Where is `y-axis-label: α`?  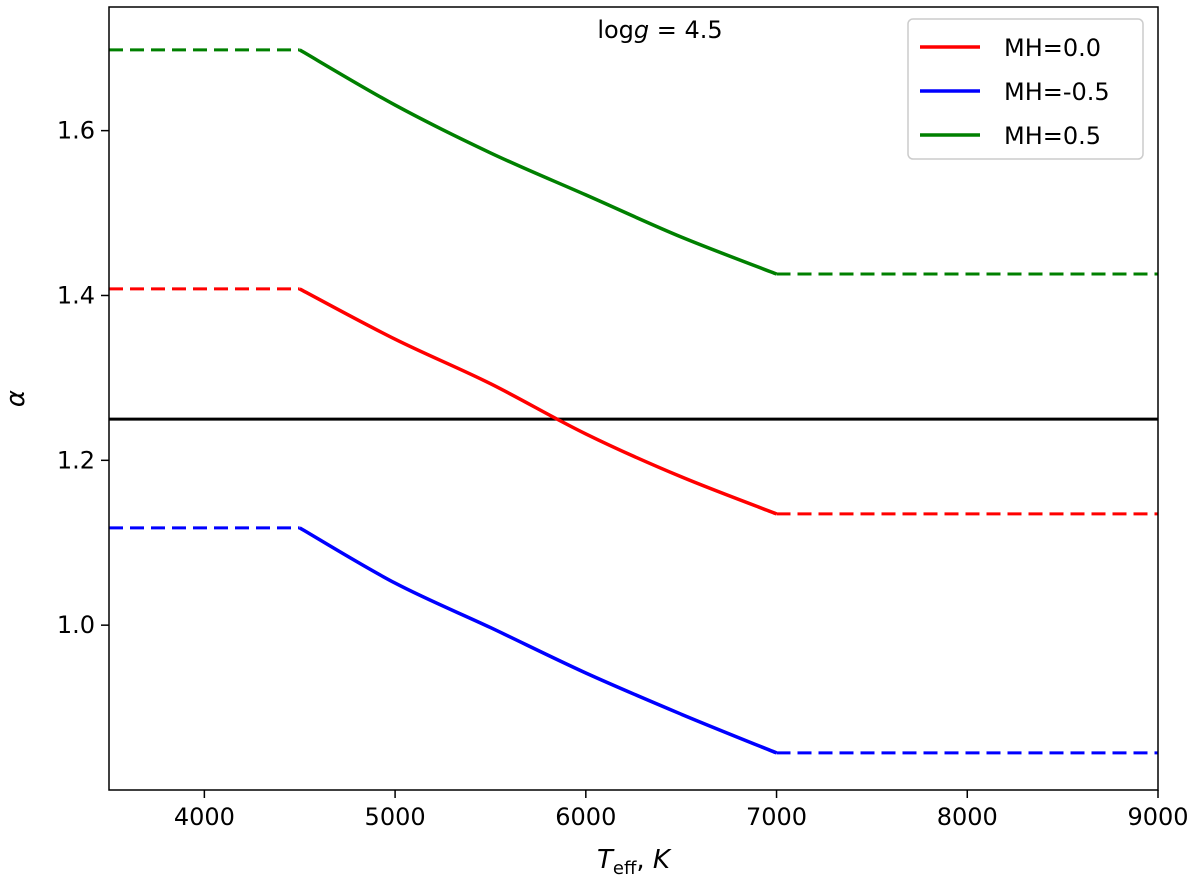
y-axis-label: α is located at coordinates (16, 398).